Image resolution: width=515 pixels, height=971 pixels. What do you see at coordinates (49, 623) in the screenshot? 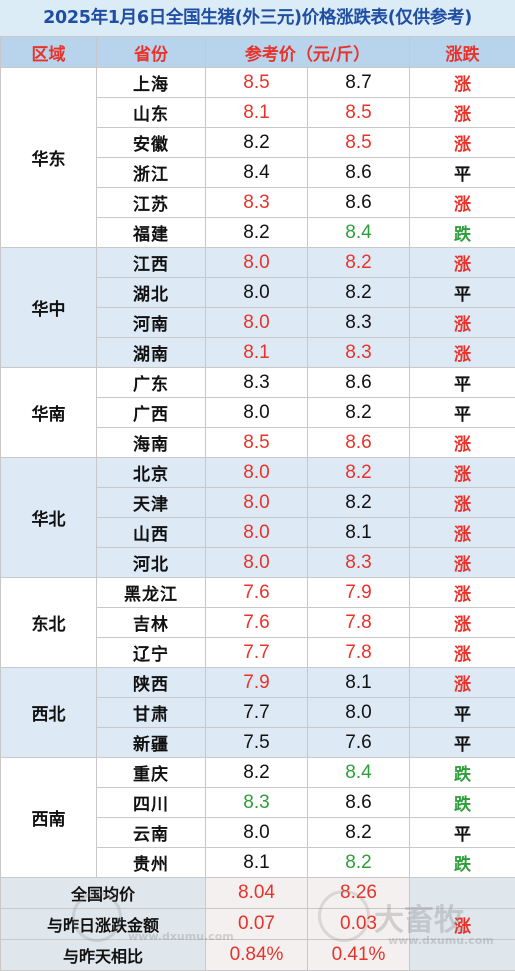
I see `region-cell: 东北` at bounding box center [49, 623].